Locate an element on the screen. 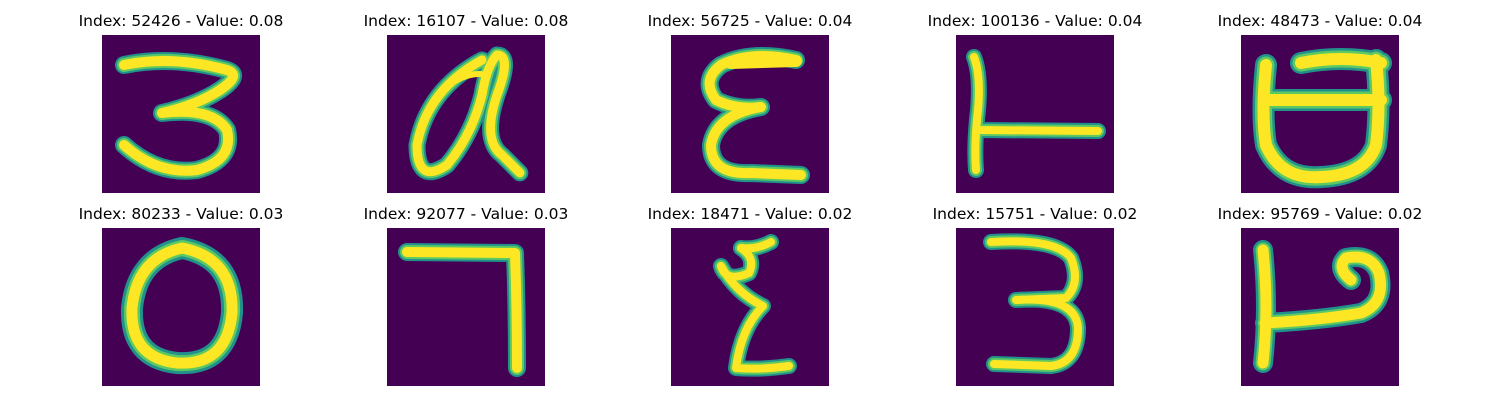 This screenshot has width=1500, height=400. panel-title: Index: 52426 - Value: 0.08 is located at coordinates (181, 21).